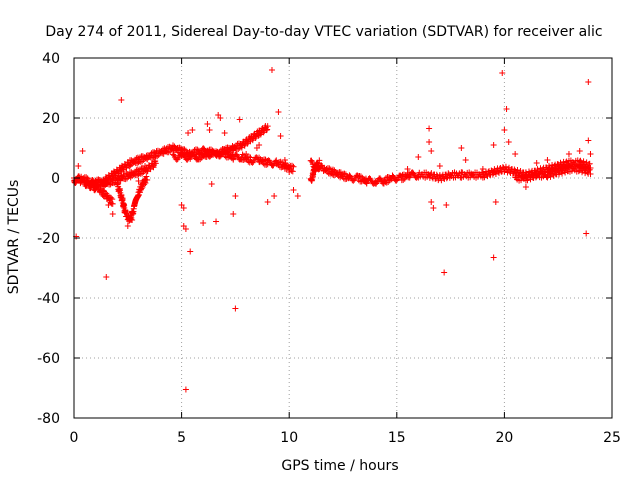 The height and width of the screenshot is (480, 640). I want to click on x-tick-label: 0, so click(74, 438).